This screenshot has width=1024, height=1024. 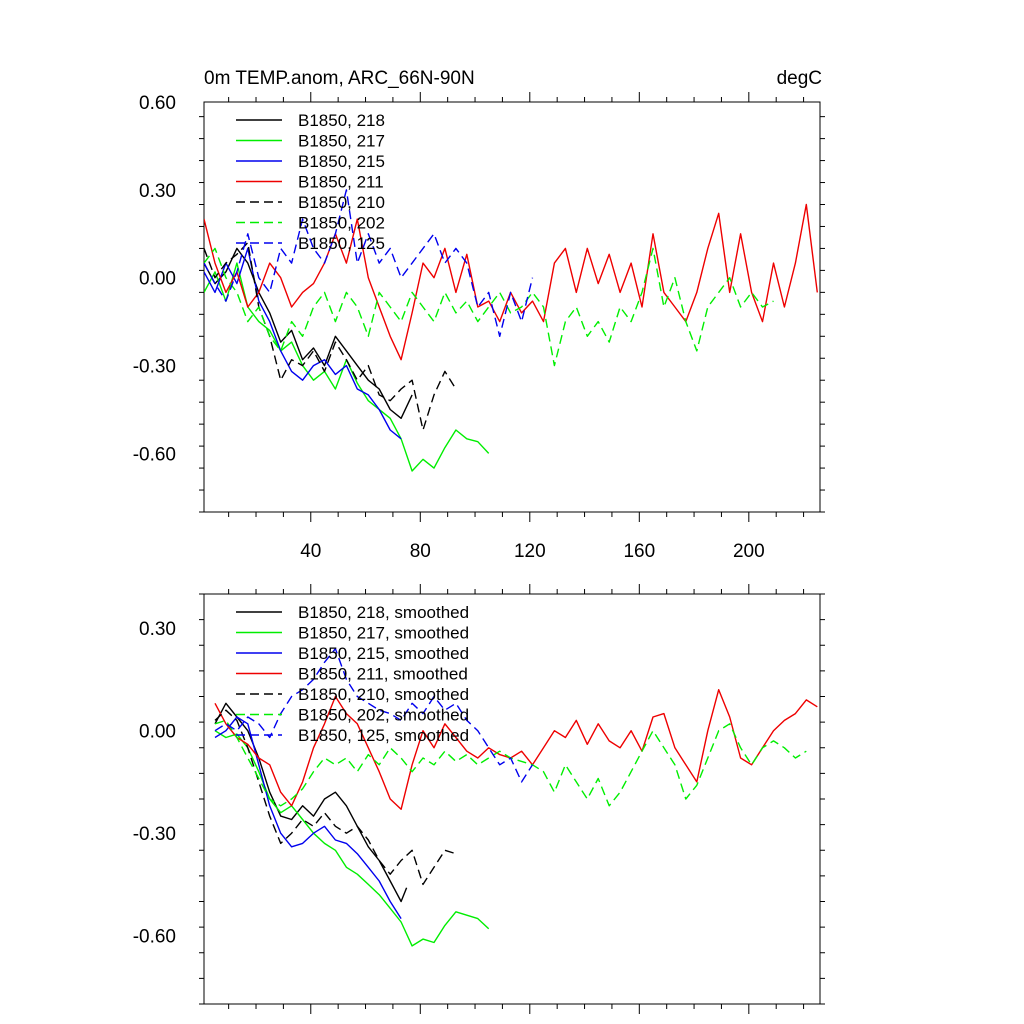 What do you see at coordinates (157, 732) in the screenshot?
I see `bottom-y-tick-label: 0.00` at bounding box center [157, 732].